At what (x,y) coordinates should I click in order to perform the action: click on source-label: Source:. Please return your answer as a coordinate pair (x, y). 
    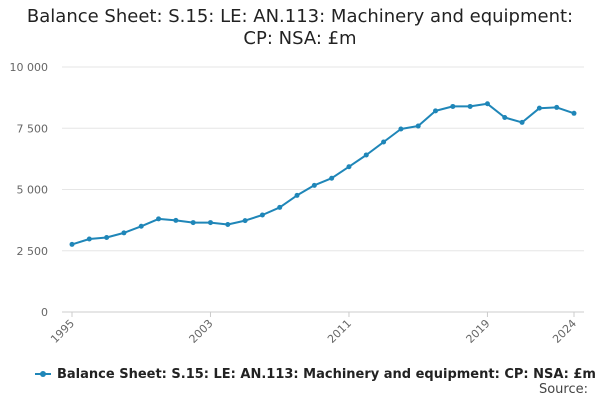
    Looking at the image, I should click on (563, 389).